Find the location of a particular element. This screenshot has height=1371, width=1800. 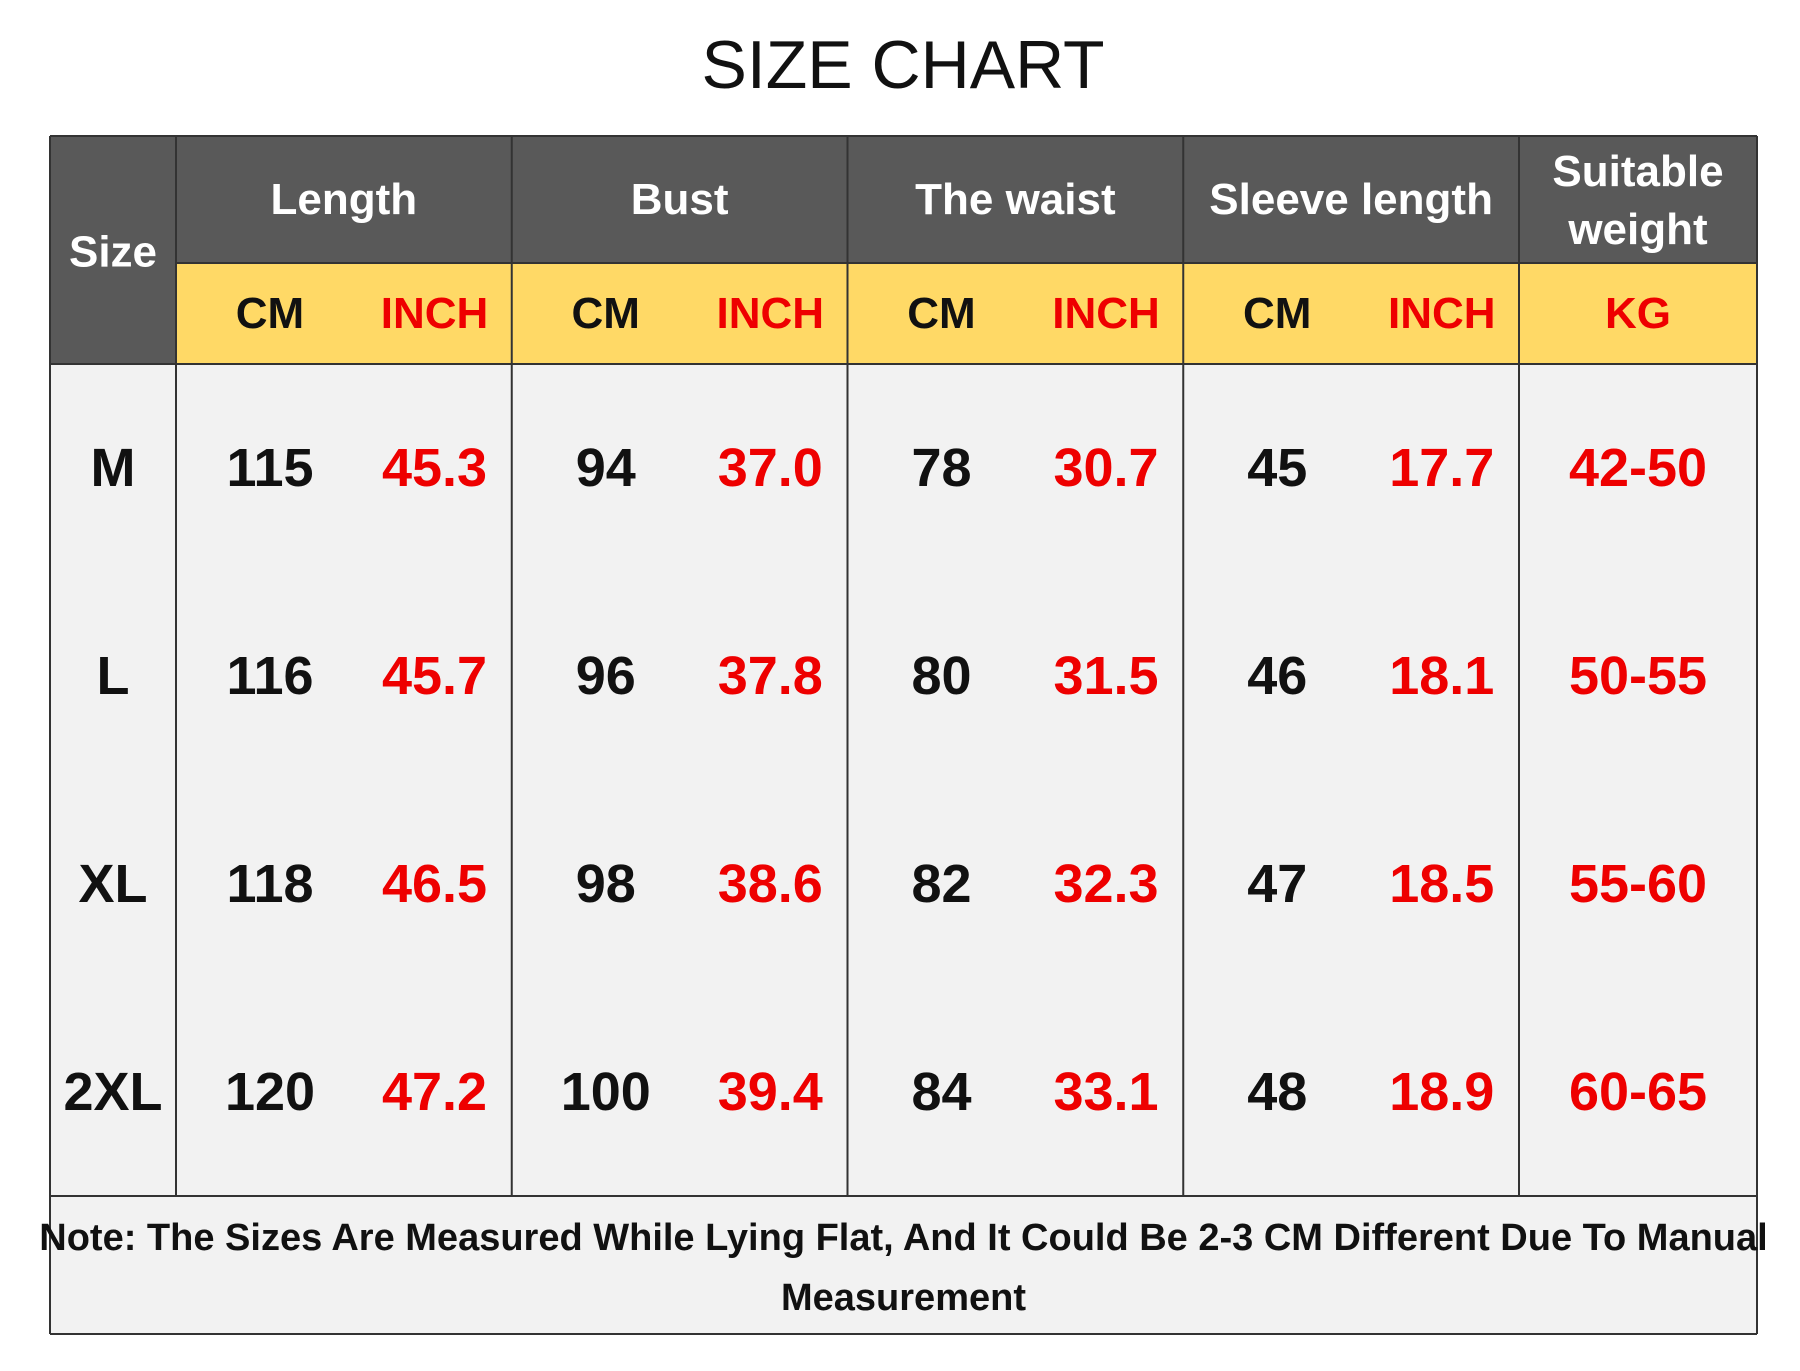

table-cell: 46 is located at coordinates (1277, 676).